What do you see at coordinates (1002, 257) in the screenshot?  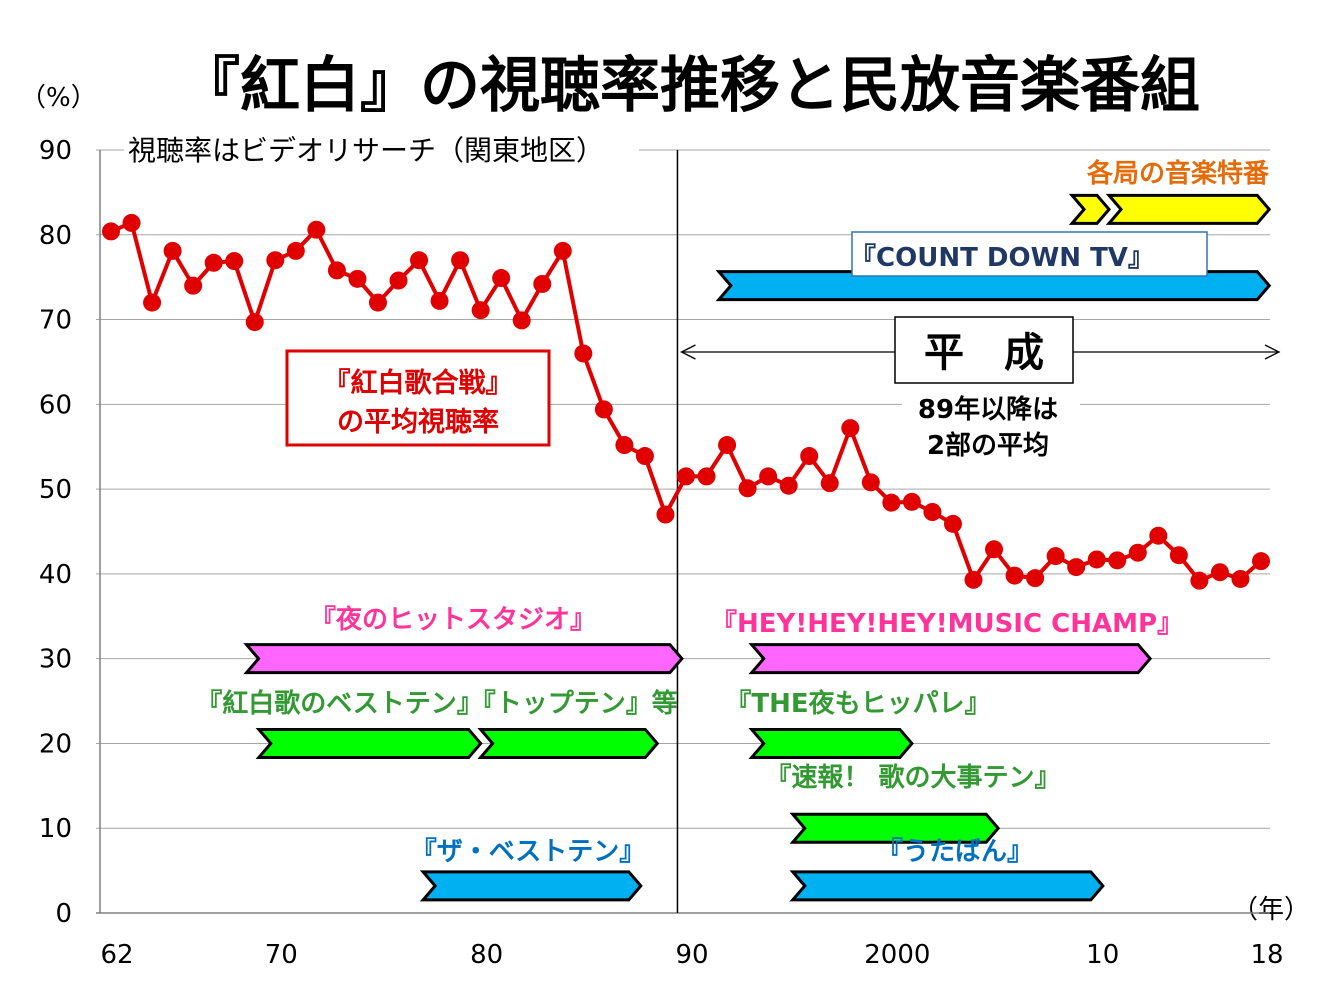 I see `program-label: 『COUNT DOWN TV』` at bounding box center [1002, 257].